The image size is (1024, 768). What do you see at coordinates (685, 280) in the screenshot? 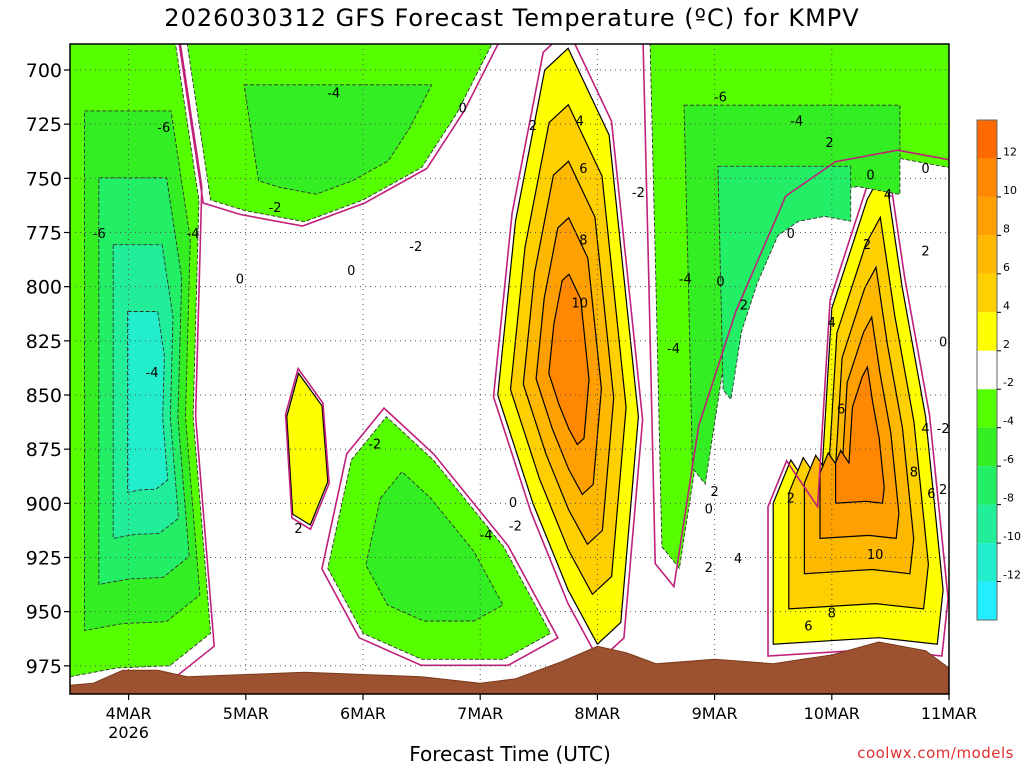
I see `contour-label-30: -4` at bounding box center [685, 280].